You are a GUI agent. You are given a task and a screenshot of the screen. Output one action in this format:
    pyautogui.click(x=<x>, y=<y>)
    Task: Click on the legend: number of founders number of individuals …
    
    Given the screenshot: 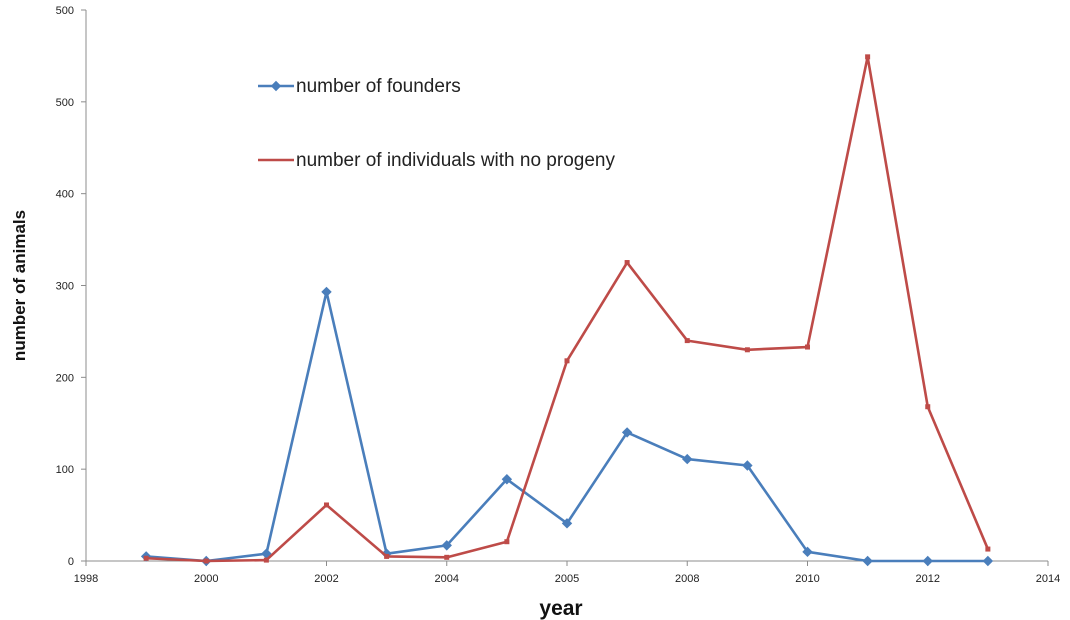 What is the action you would take?
    pyautogui.click(x=436, y=123)
    